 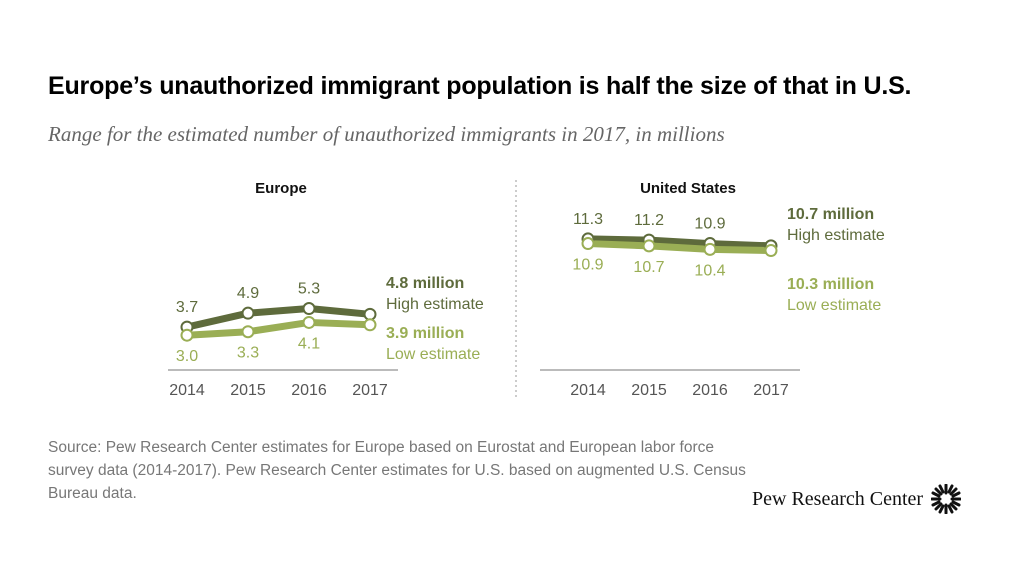 I want to click on data-label-us-high-2015: 11.2, so click(x=649, y=220).